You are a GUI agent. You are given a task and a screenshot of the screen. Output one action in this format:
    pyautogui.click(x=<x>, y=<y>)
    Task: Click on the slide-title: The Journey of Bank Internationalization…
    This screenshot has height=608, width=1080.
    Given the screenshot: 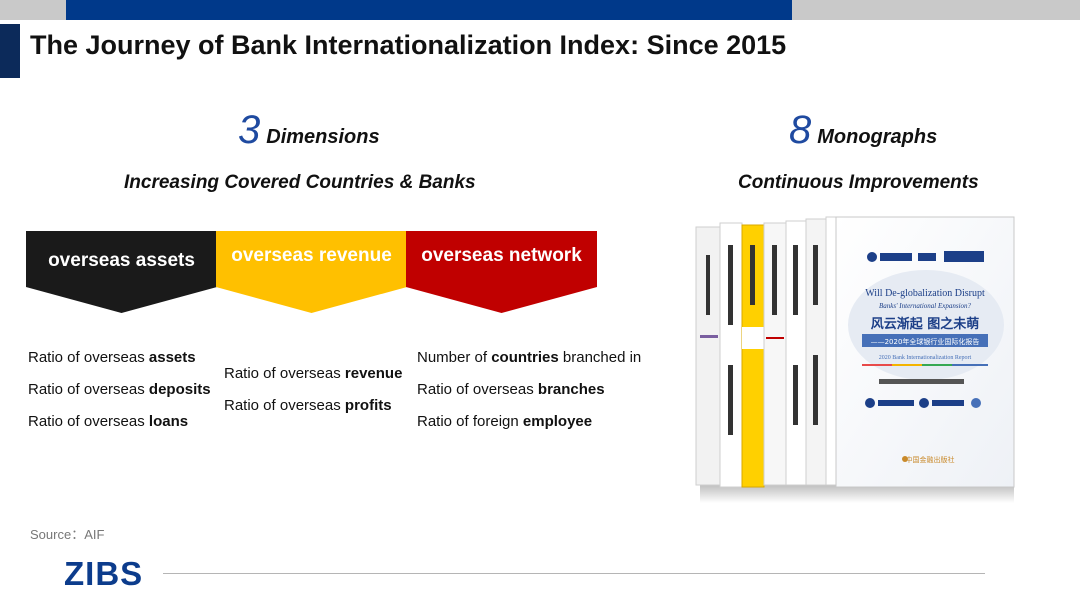 What is the action you would take?
    pyautogui.click(x=408, y=45)
    